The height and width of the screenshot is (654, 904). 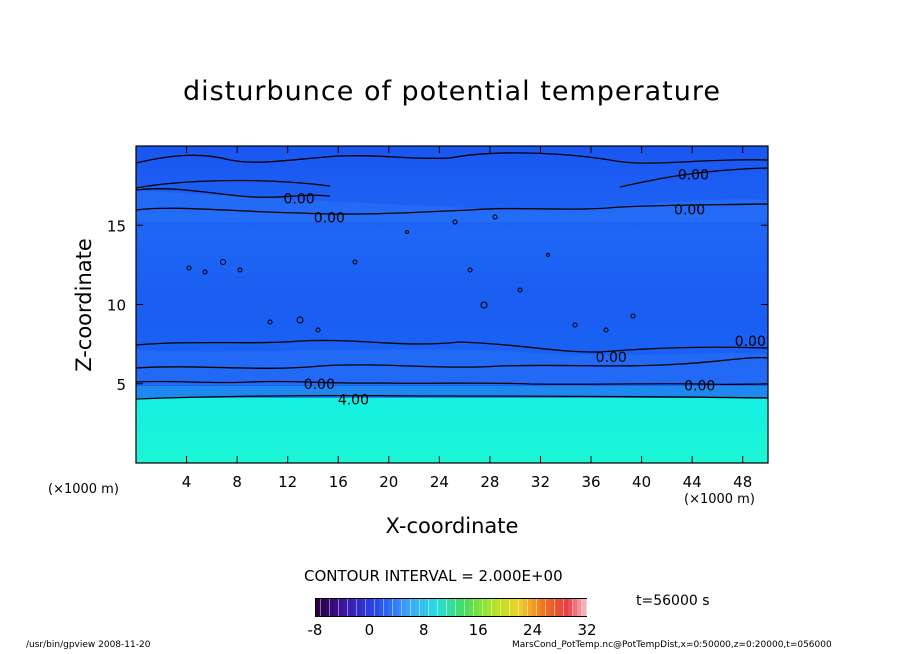 I want to click on y-tick-label-1: 10, so click(x=116, y=306).